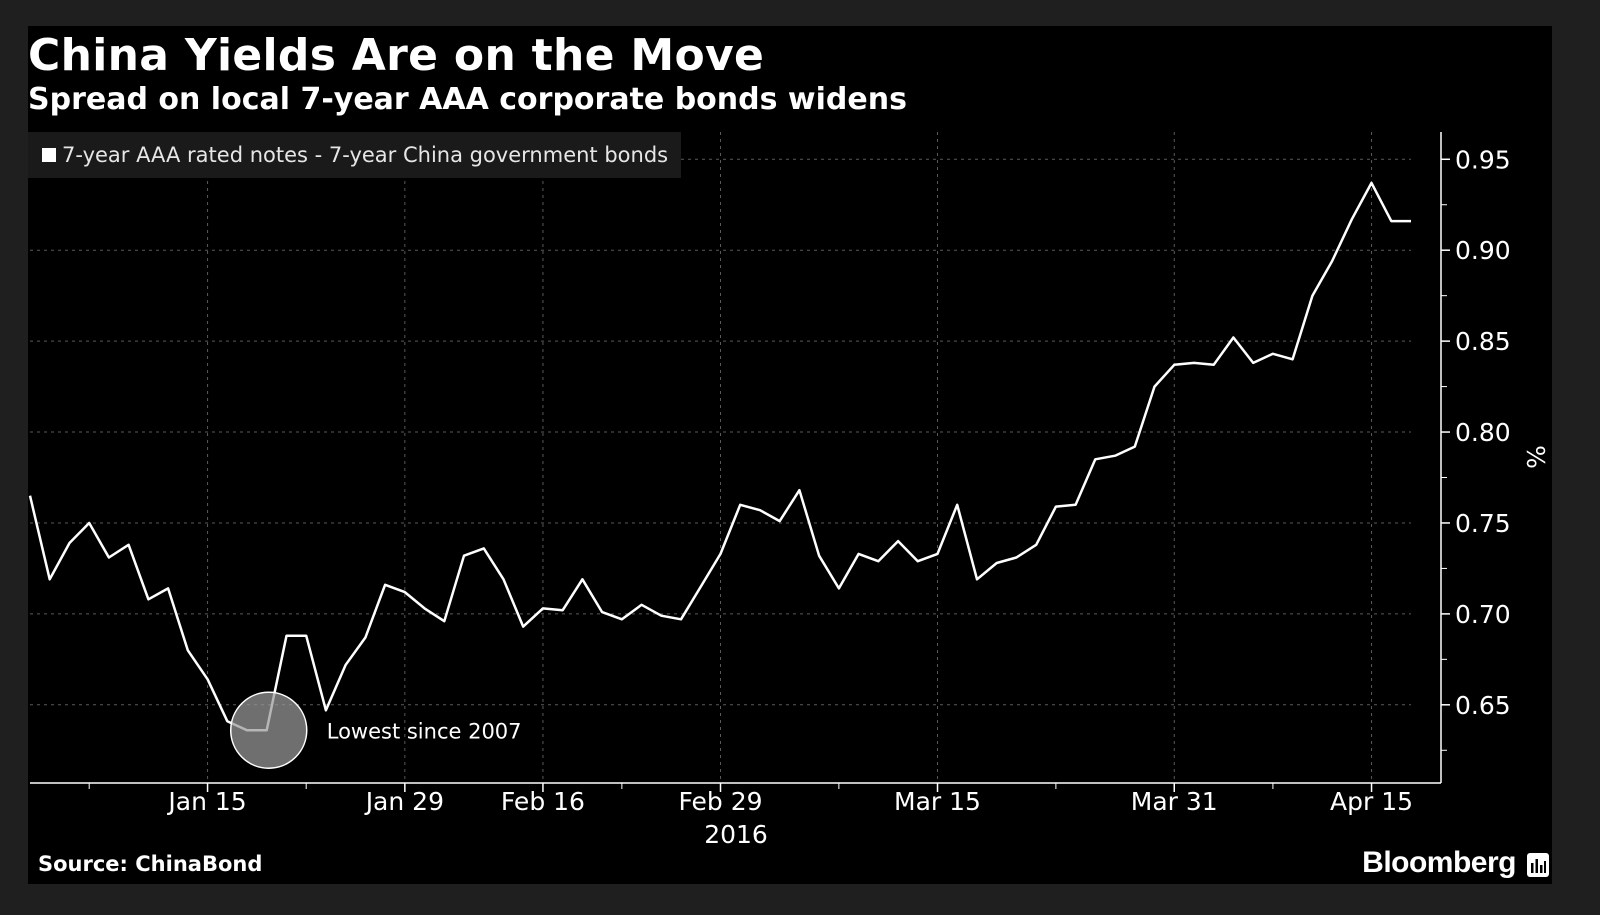 The width and height of the screenshot is (1600, 915). What do you see at coordinates (736, 834) in the screenshot?
I see `x-sub-label: 2016` at bounding box center [736, 834].